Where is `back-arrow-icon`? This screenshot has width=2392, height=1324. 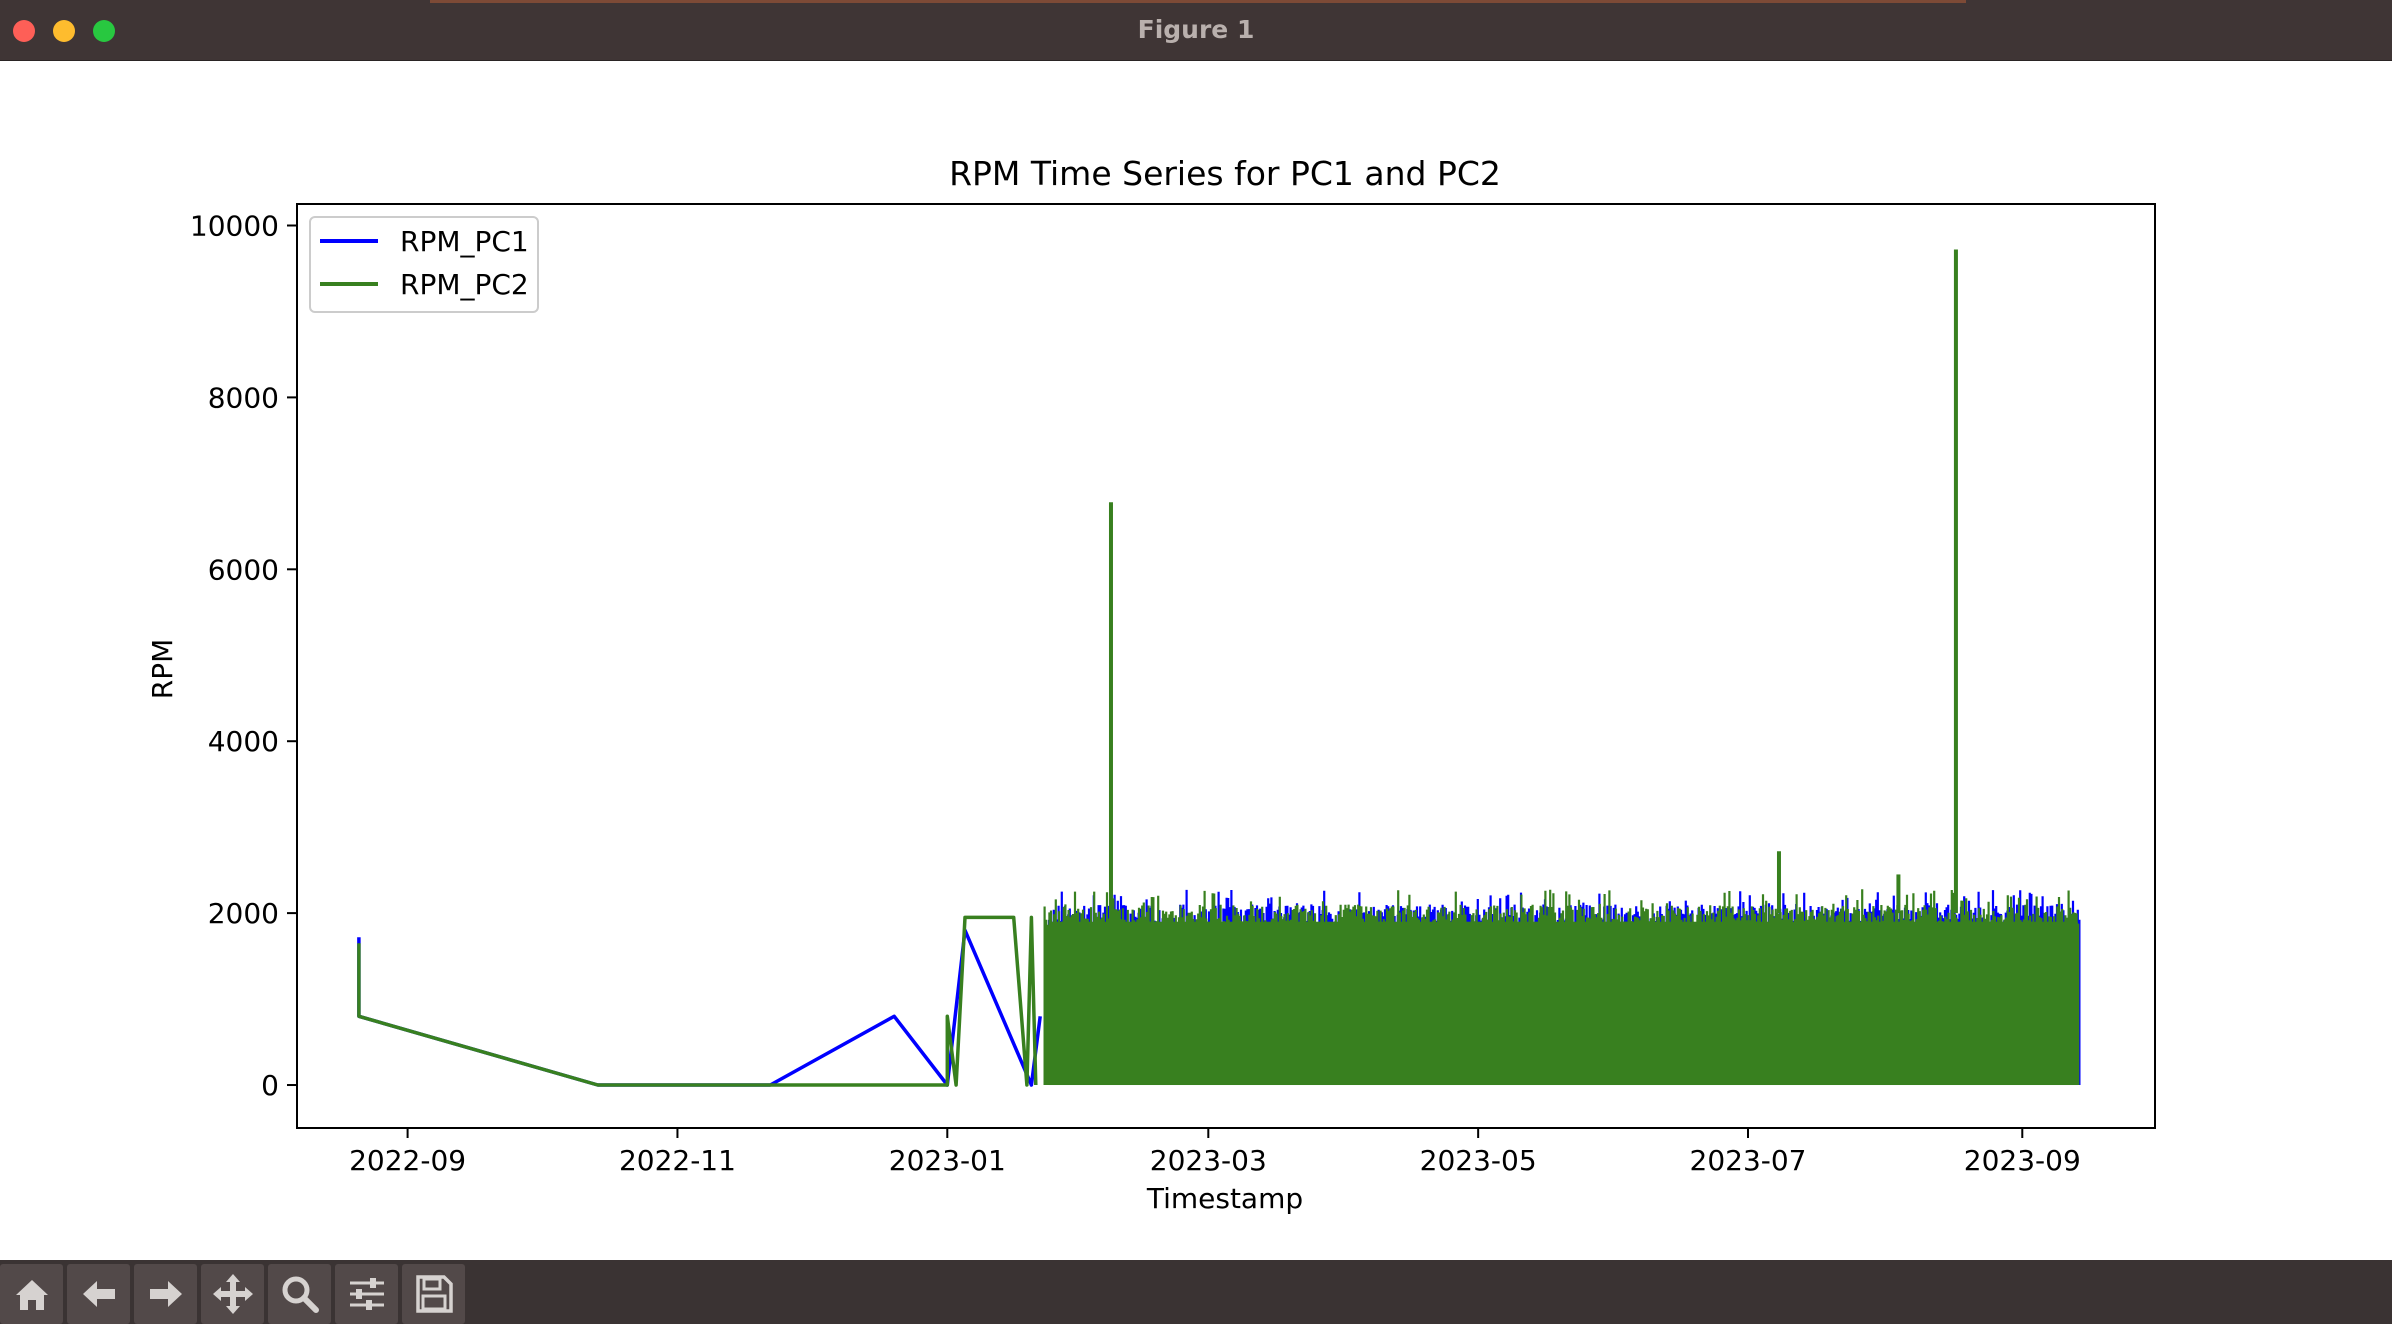 back-arrow-icon is located at coordinates (98, 1294).